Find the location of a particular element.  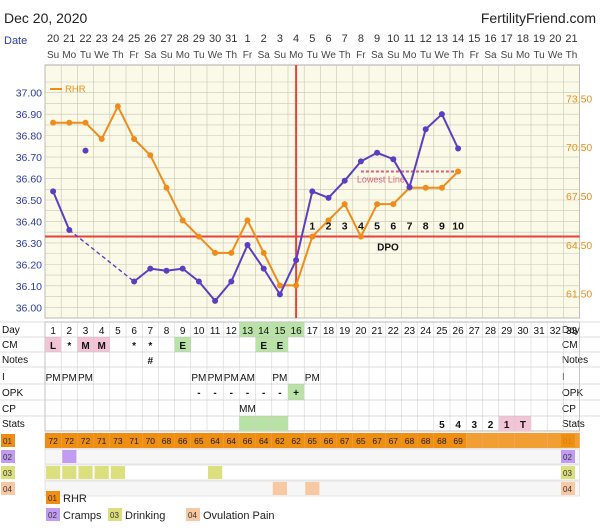

date-number: 22 is located at coordinates (85, 39).